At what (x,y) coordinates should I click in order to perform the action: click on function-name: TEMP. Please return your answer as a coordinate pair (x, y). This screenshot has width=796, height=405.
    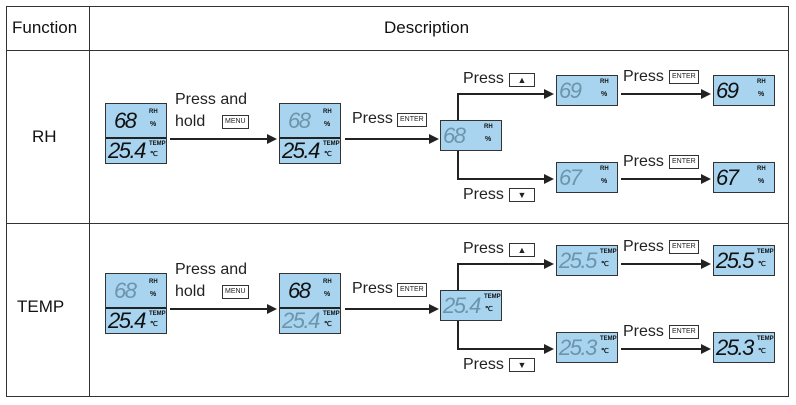
    Looking at the image, I should click on (41, 306).